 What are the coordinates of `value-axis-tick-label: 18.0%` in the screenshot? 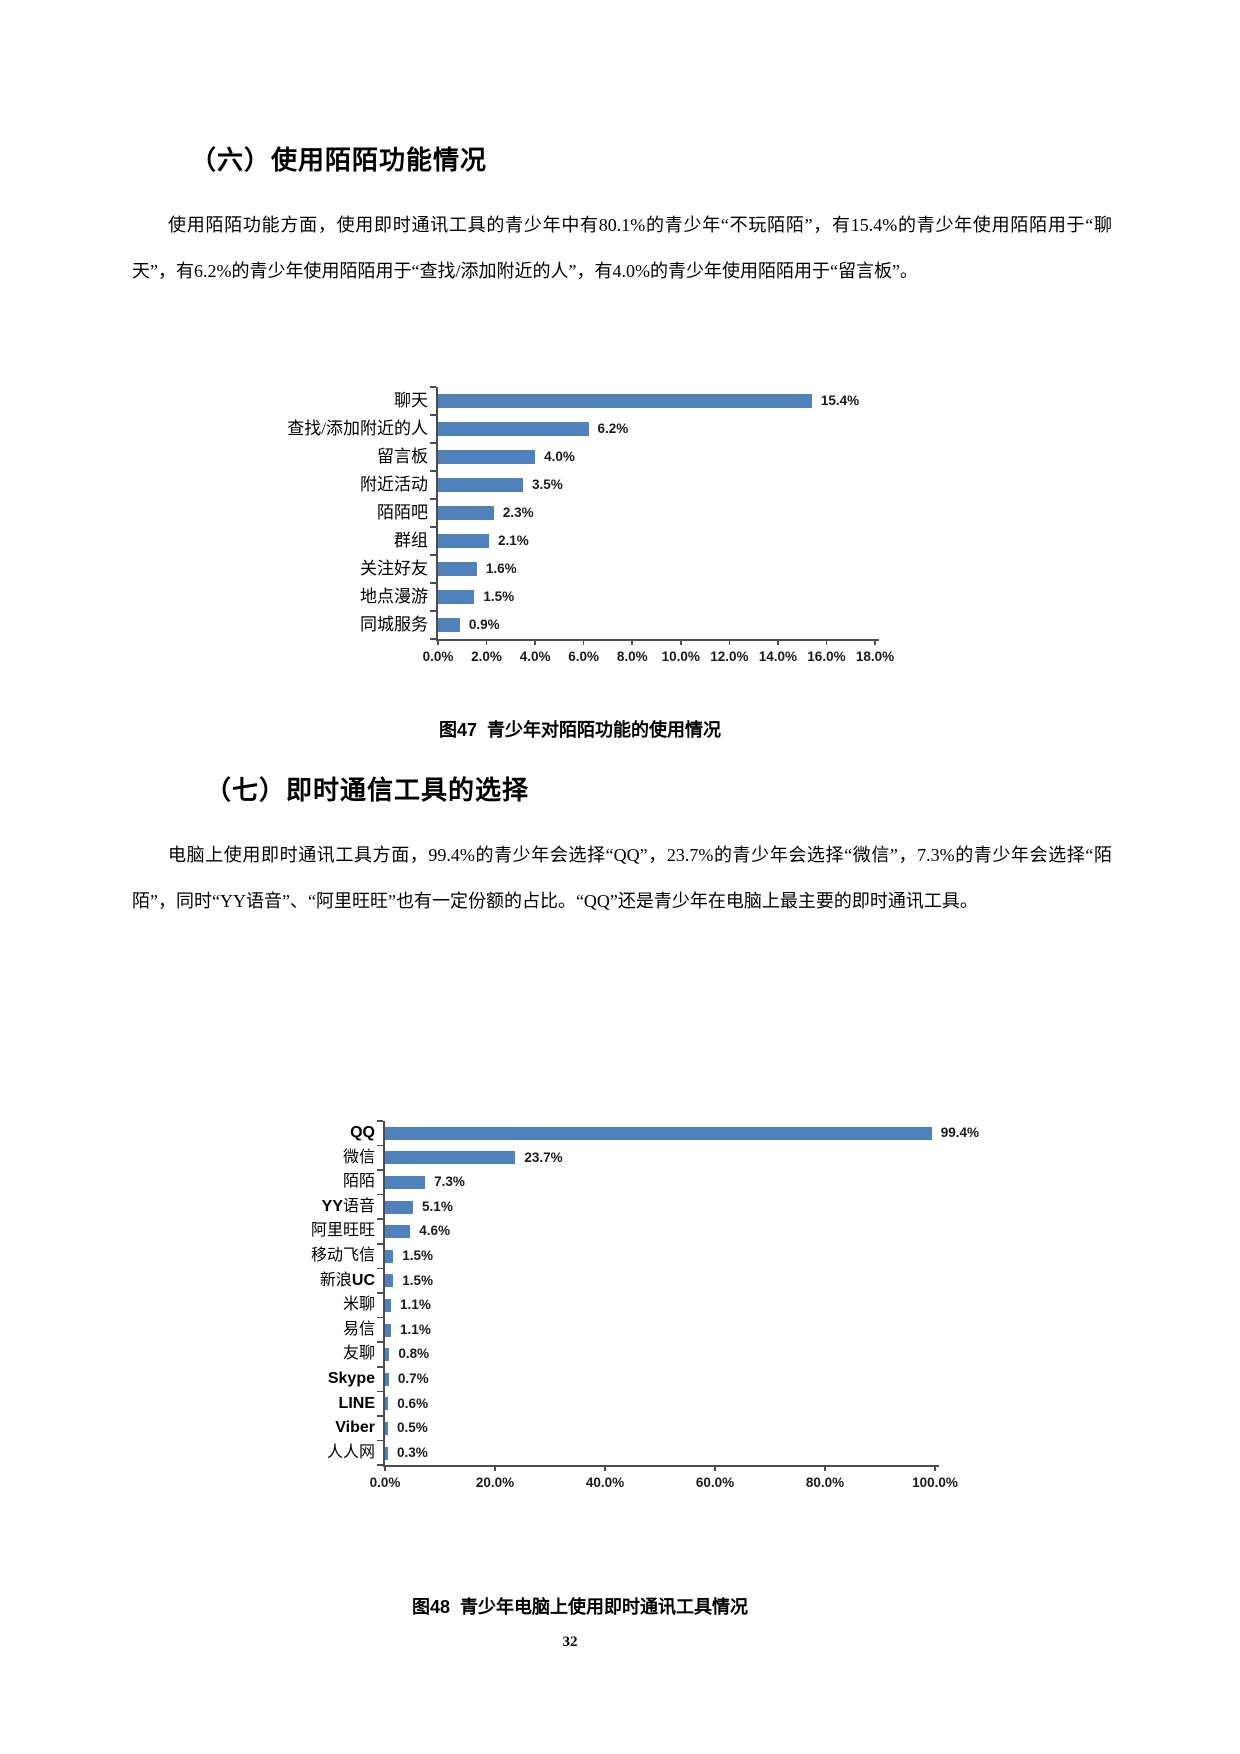 It's located at (875, 656).